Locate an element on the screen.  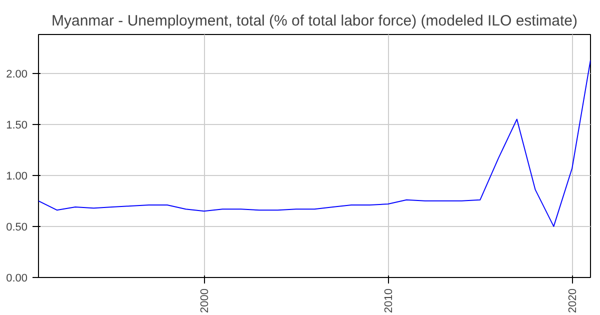
y-tick-label: 2.00 is located at coordinates (17, 74).